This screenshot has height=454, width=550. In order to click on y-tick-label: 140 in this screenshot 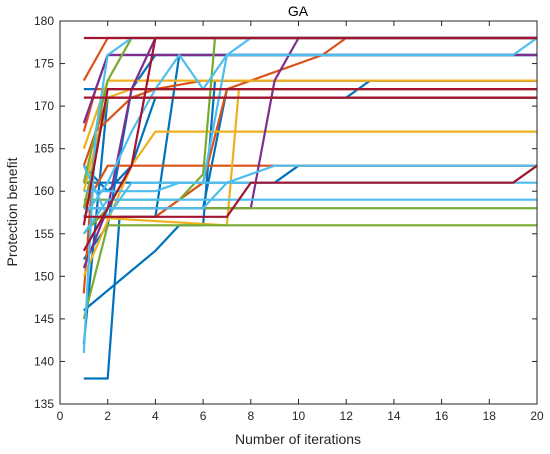, I will do `click(44, 361)`.